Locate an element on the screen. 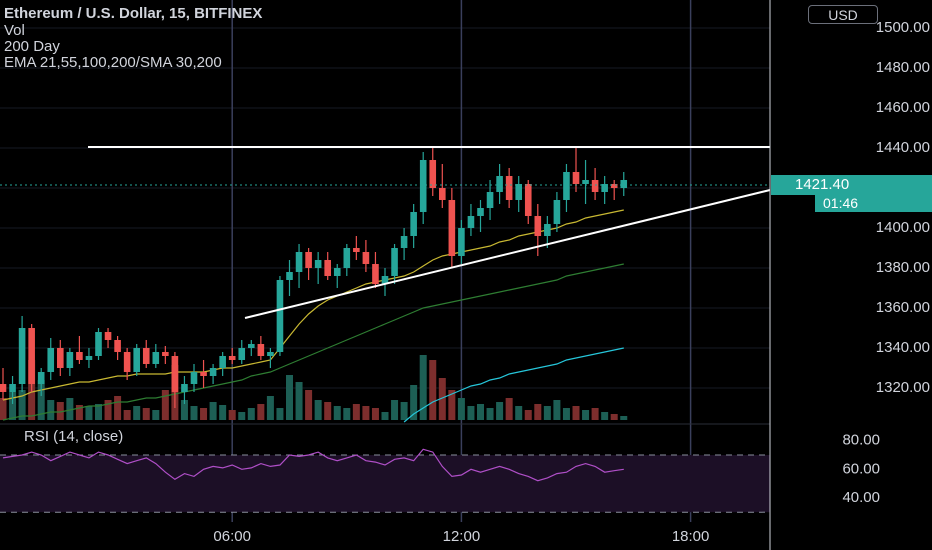 This screenshot has width=932, height=550. rsi-label: RSI (14, close) is located at coordinates (74, 436).